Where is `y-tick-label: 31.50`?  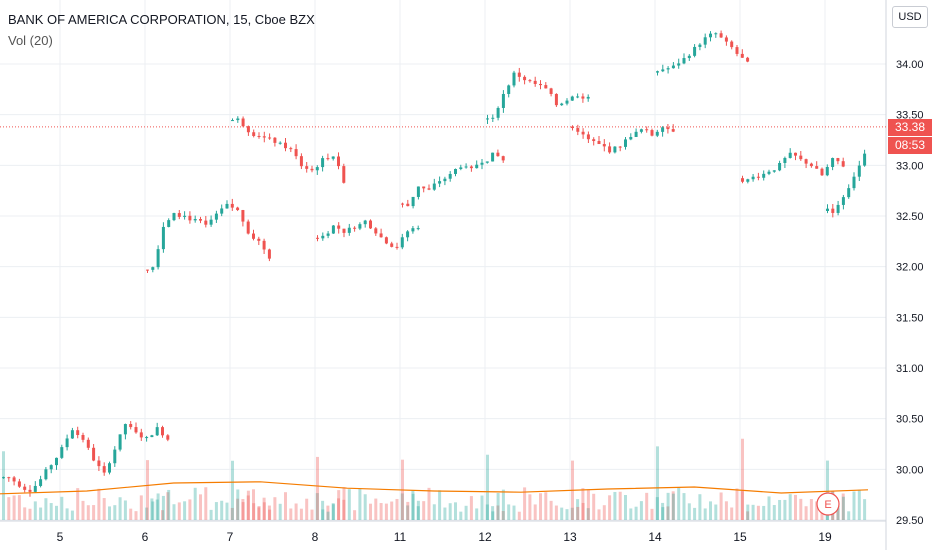 y-tick-label: 31.50 is located at coordinates (910, 318).